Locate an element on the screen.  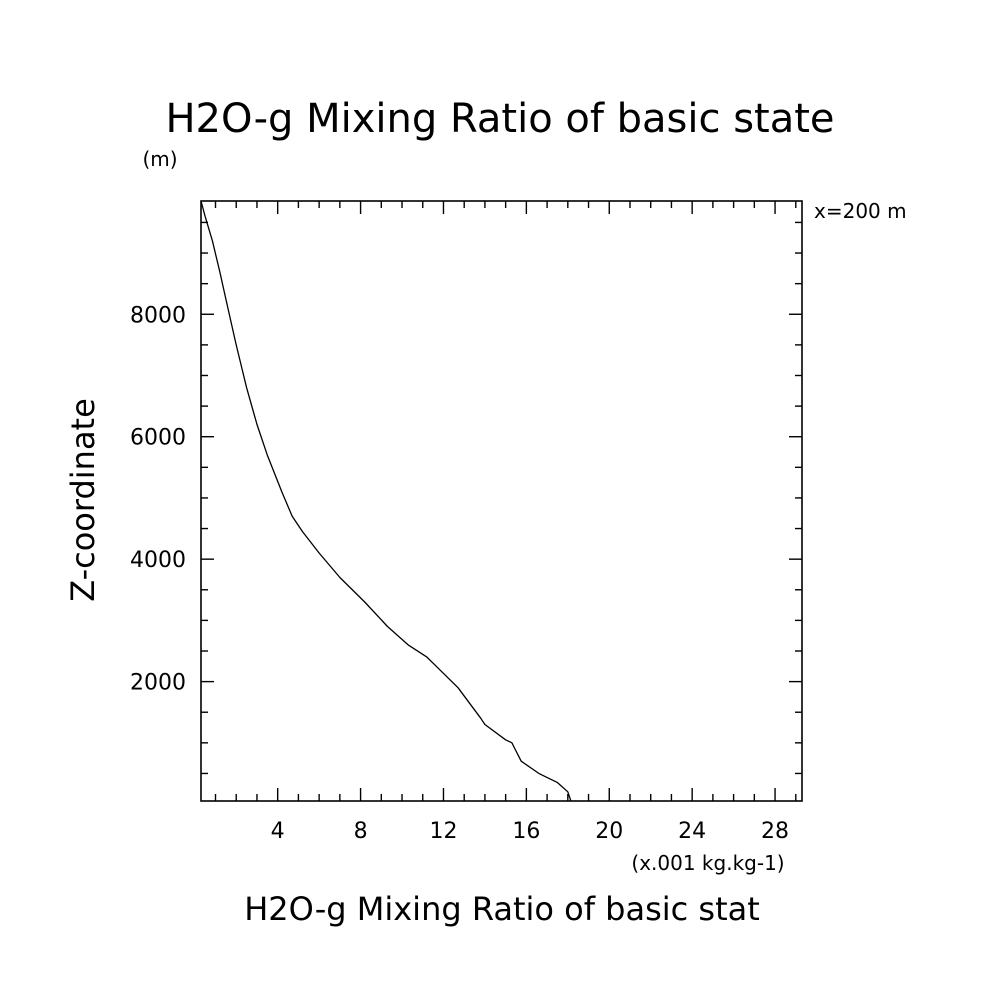
y-axis-label: Z-coordinate is located at coordinates (83, 500).